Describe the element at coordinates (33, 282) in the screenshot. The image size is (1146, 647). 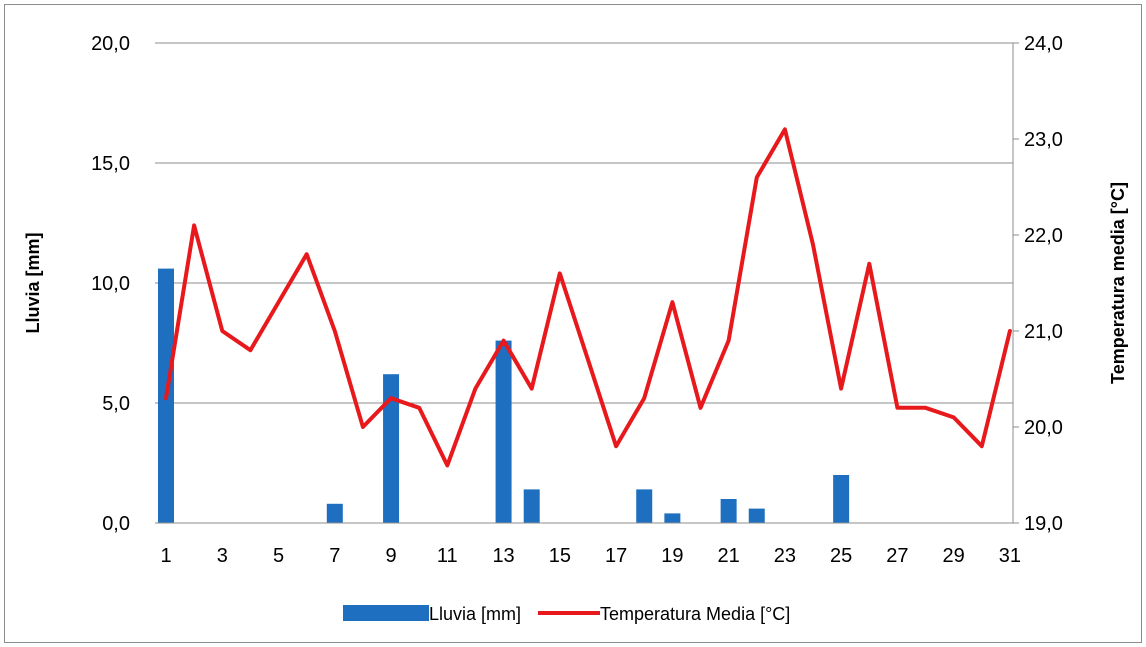
I see `y-axis-title: Lluvia [mm]` at that location.